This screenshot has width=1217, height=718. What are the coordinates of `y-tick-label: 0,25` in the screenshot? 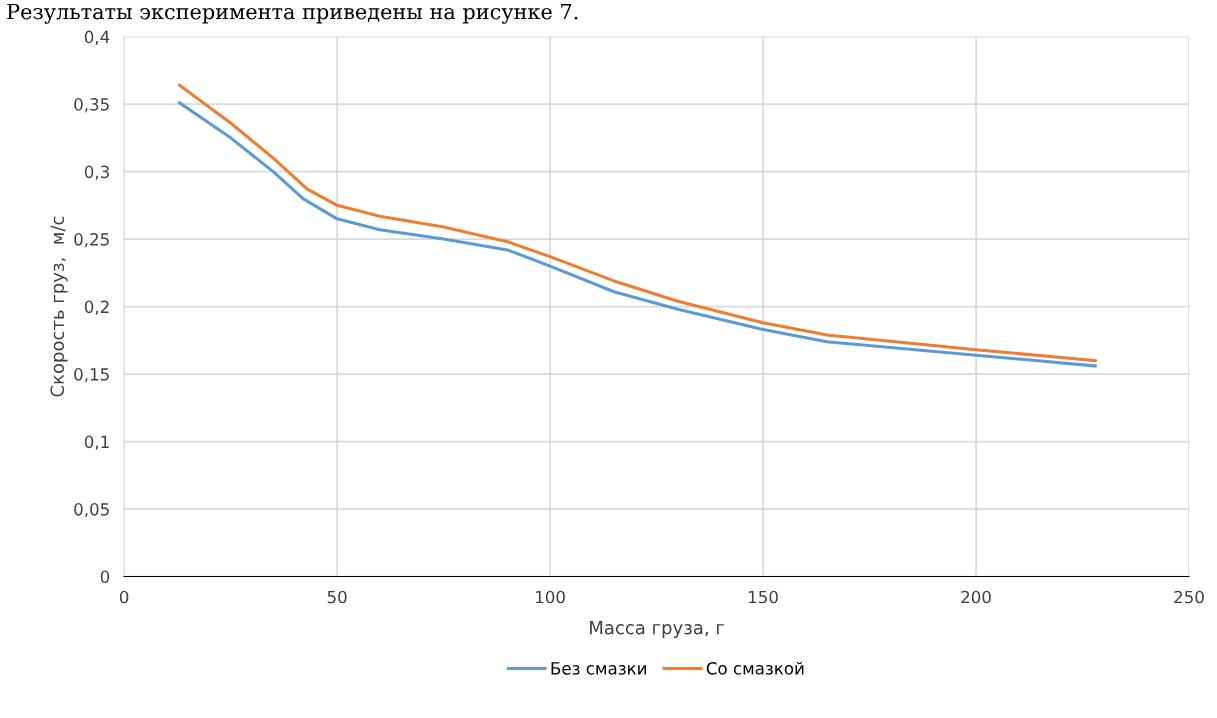 It's located at (91, 240).